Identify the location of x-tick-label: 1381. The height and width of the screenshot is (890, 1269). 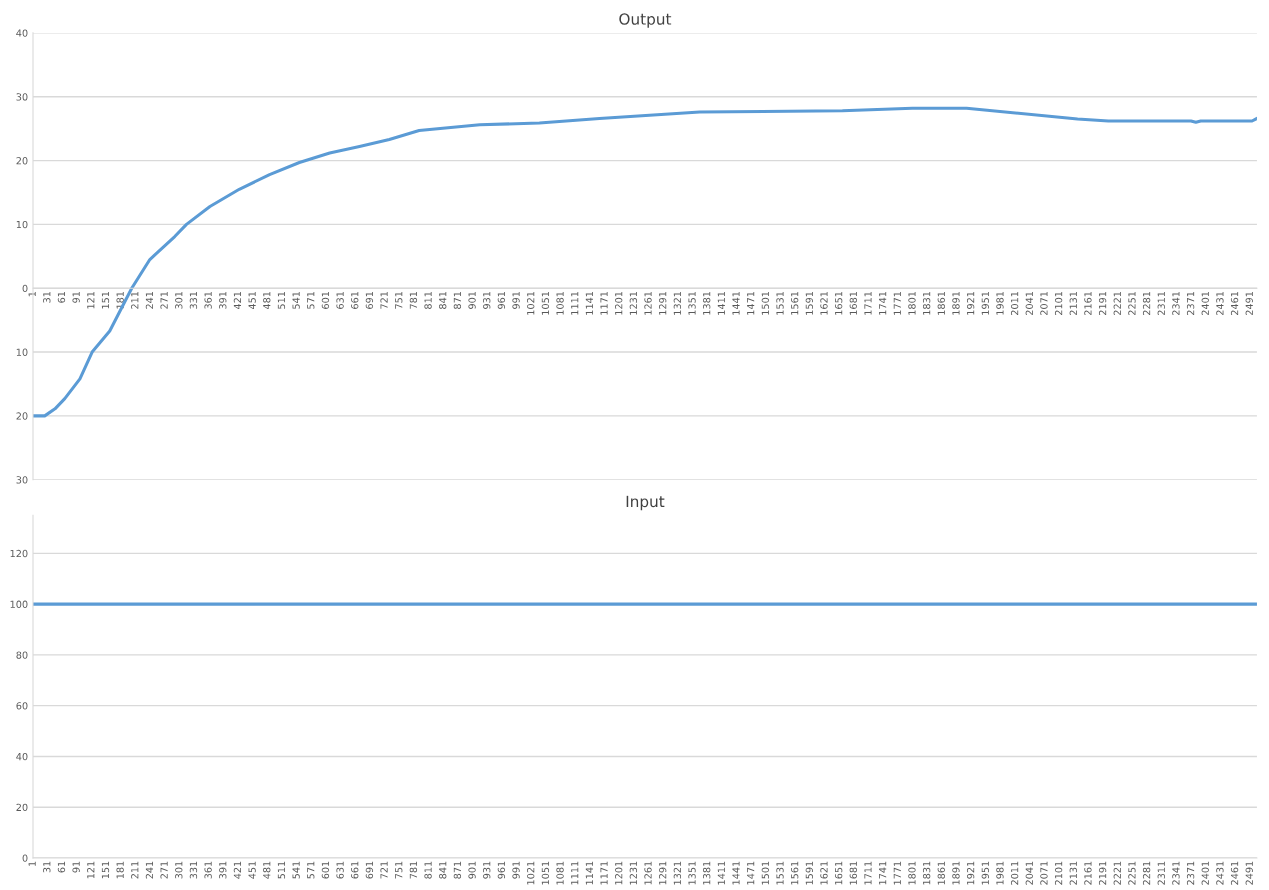
(707, 303).